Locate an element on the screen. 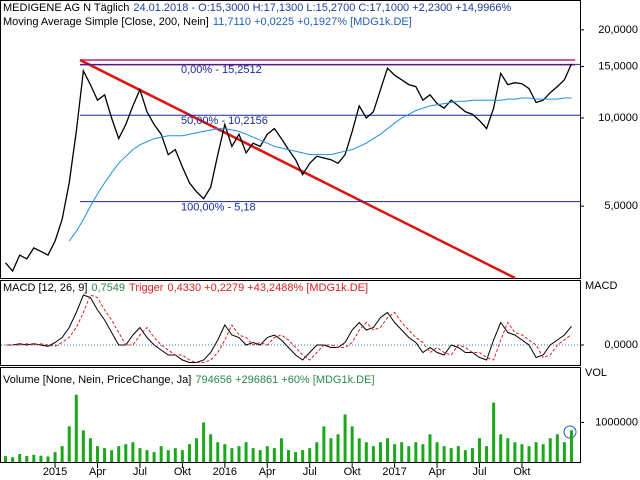 The height and width of the screenshot is (480, 640). x-tick-label: 2015 is located at coordinates (55, 472).